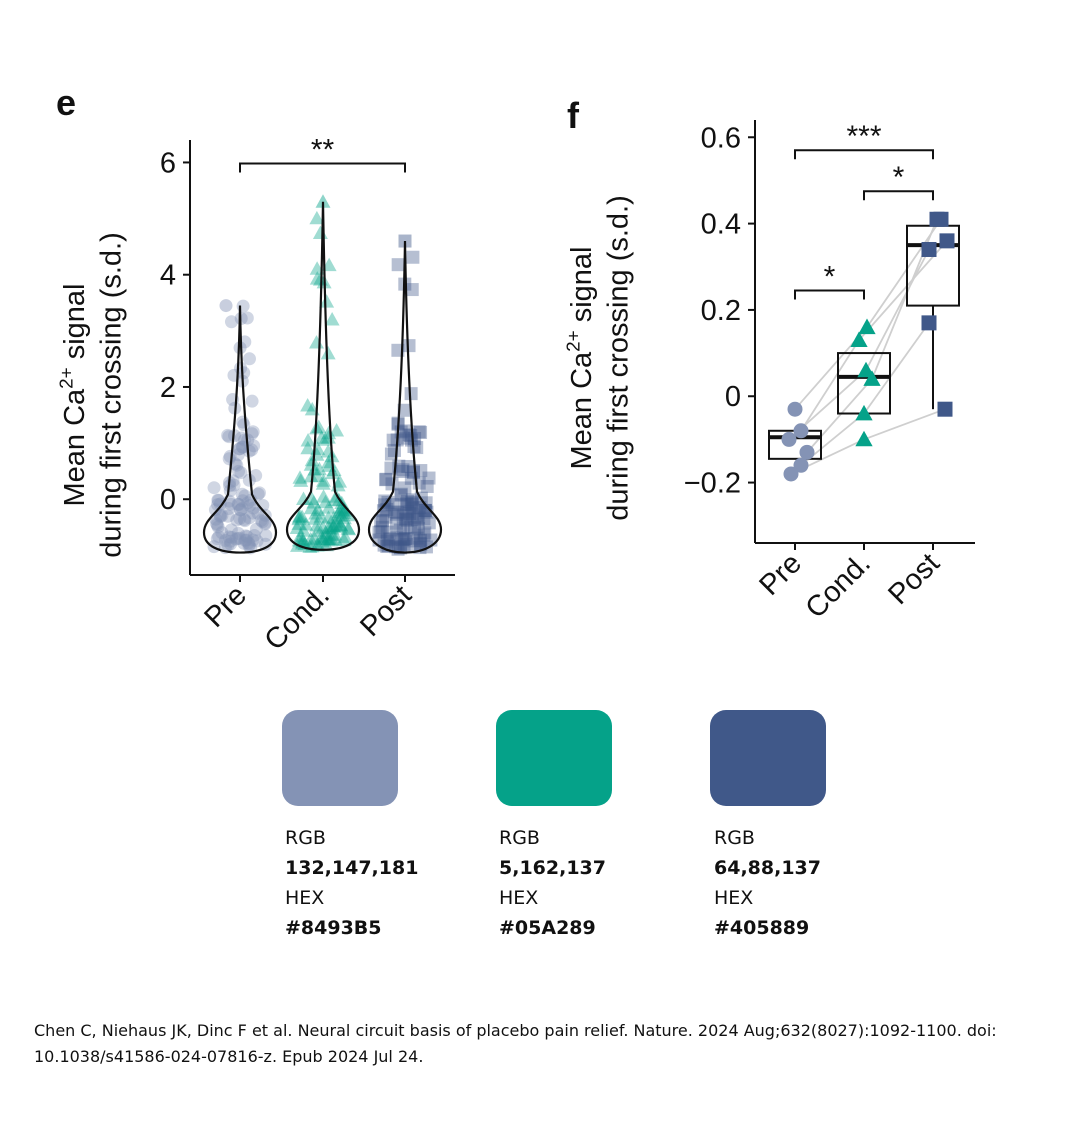  I want to click on rgb-label: RGB, so click(305, 838).